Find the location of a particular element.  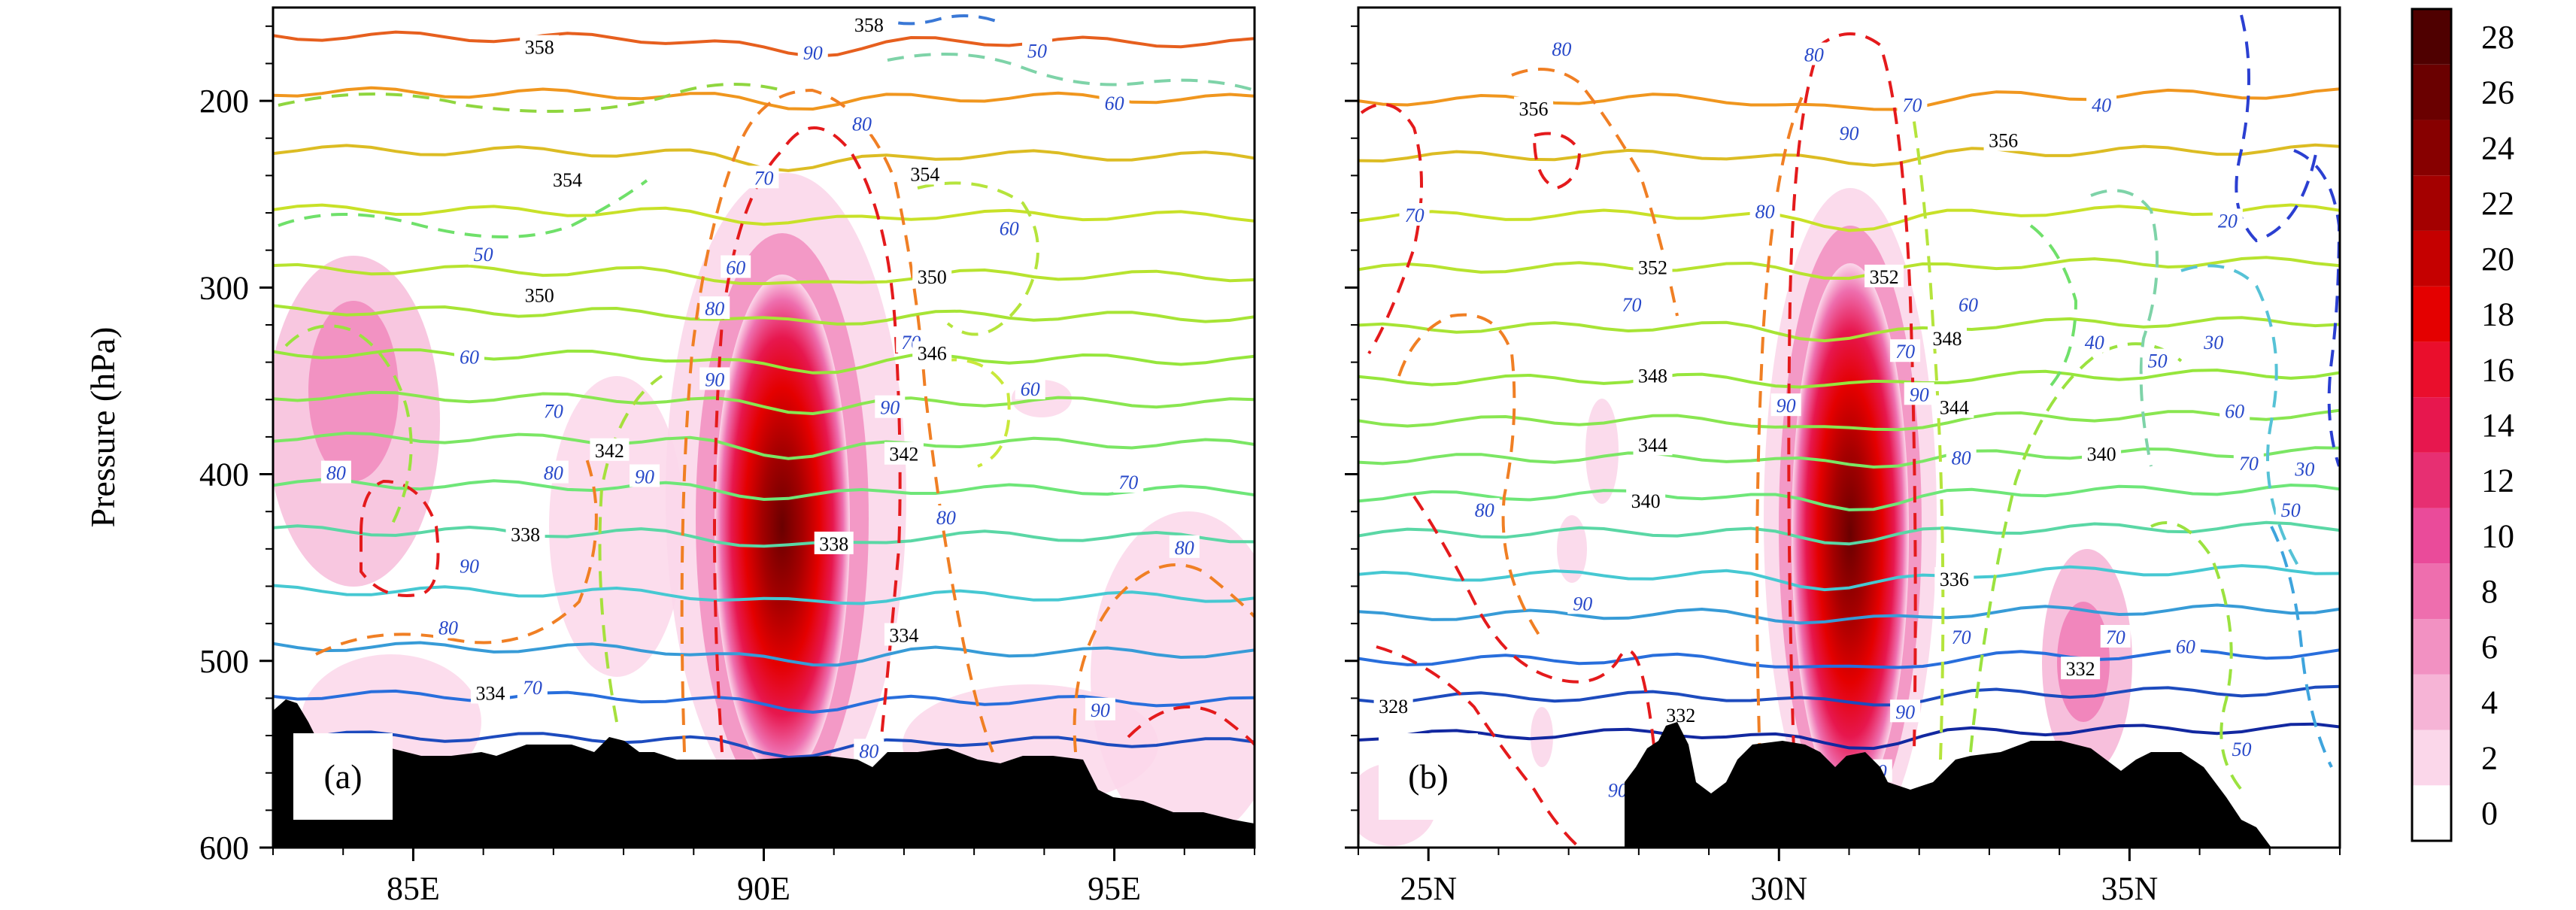

theta-label: 332 is located at coordinates (1681, 714).